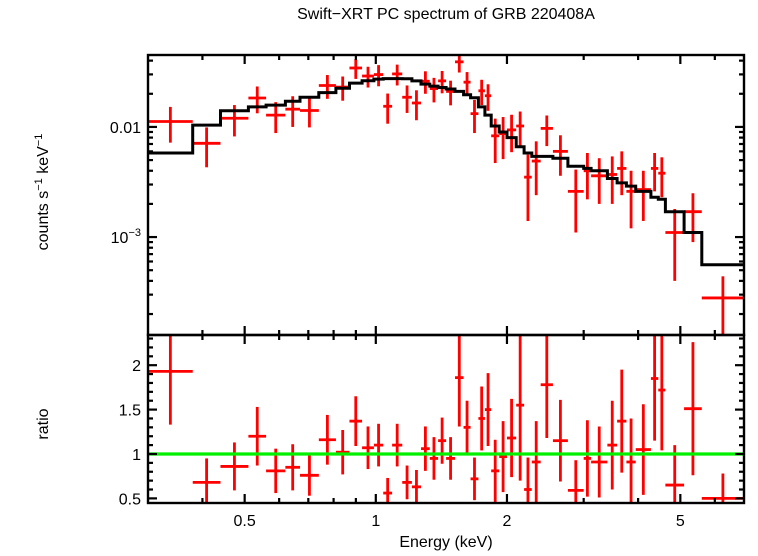  Describe the element at coordinates (136, 455) in the screenshot. I see `y-tick-label: 1` at that location.